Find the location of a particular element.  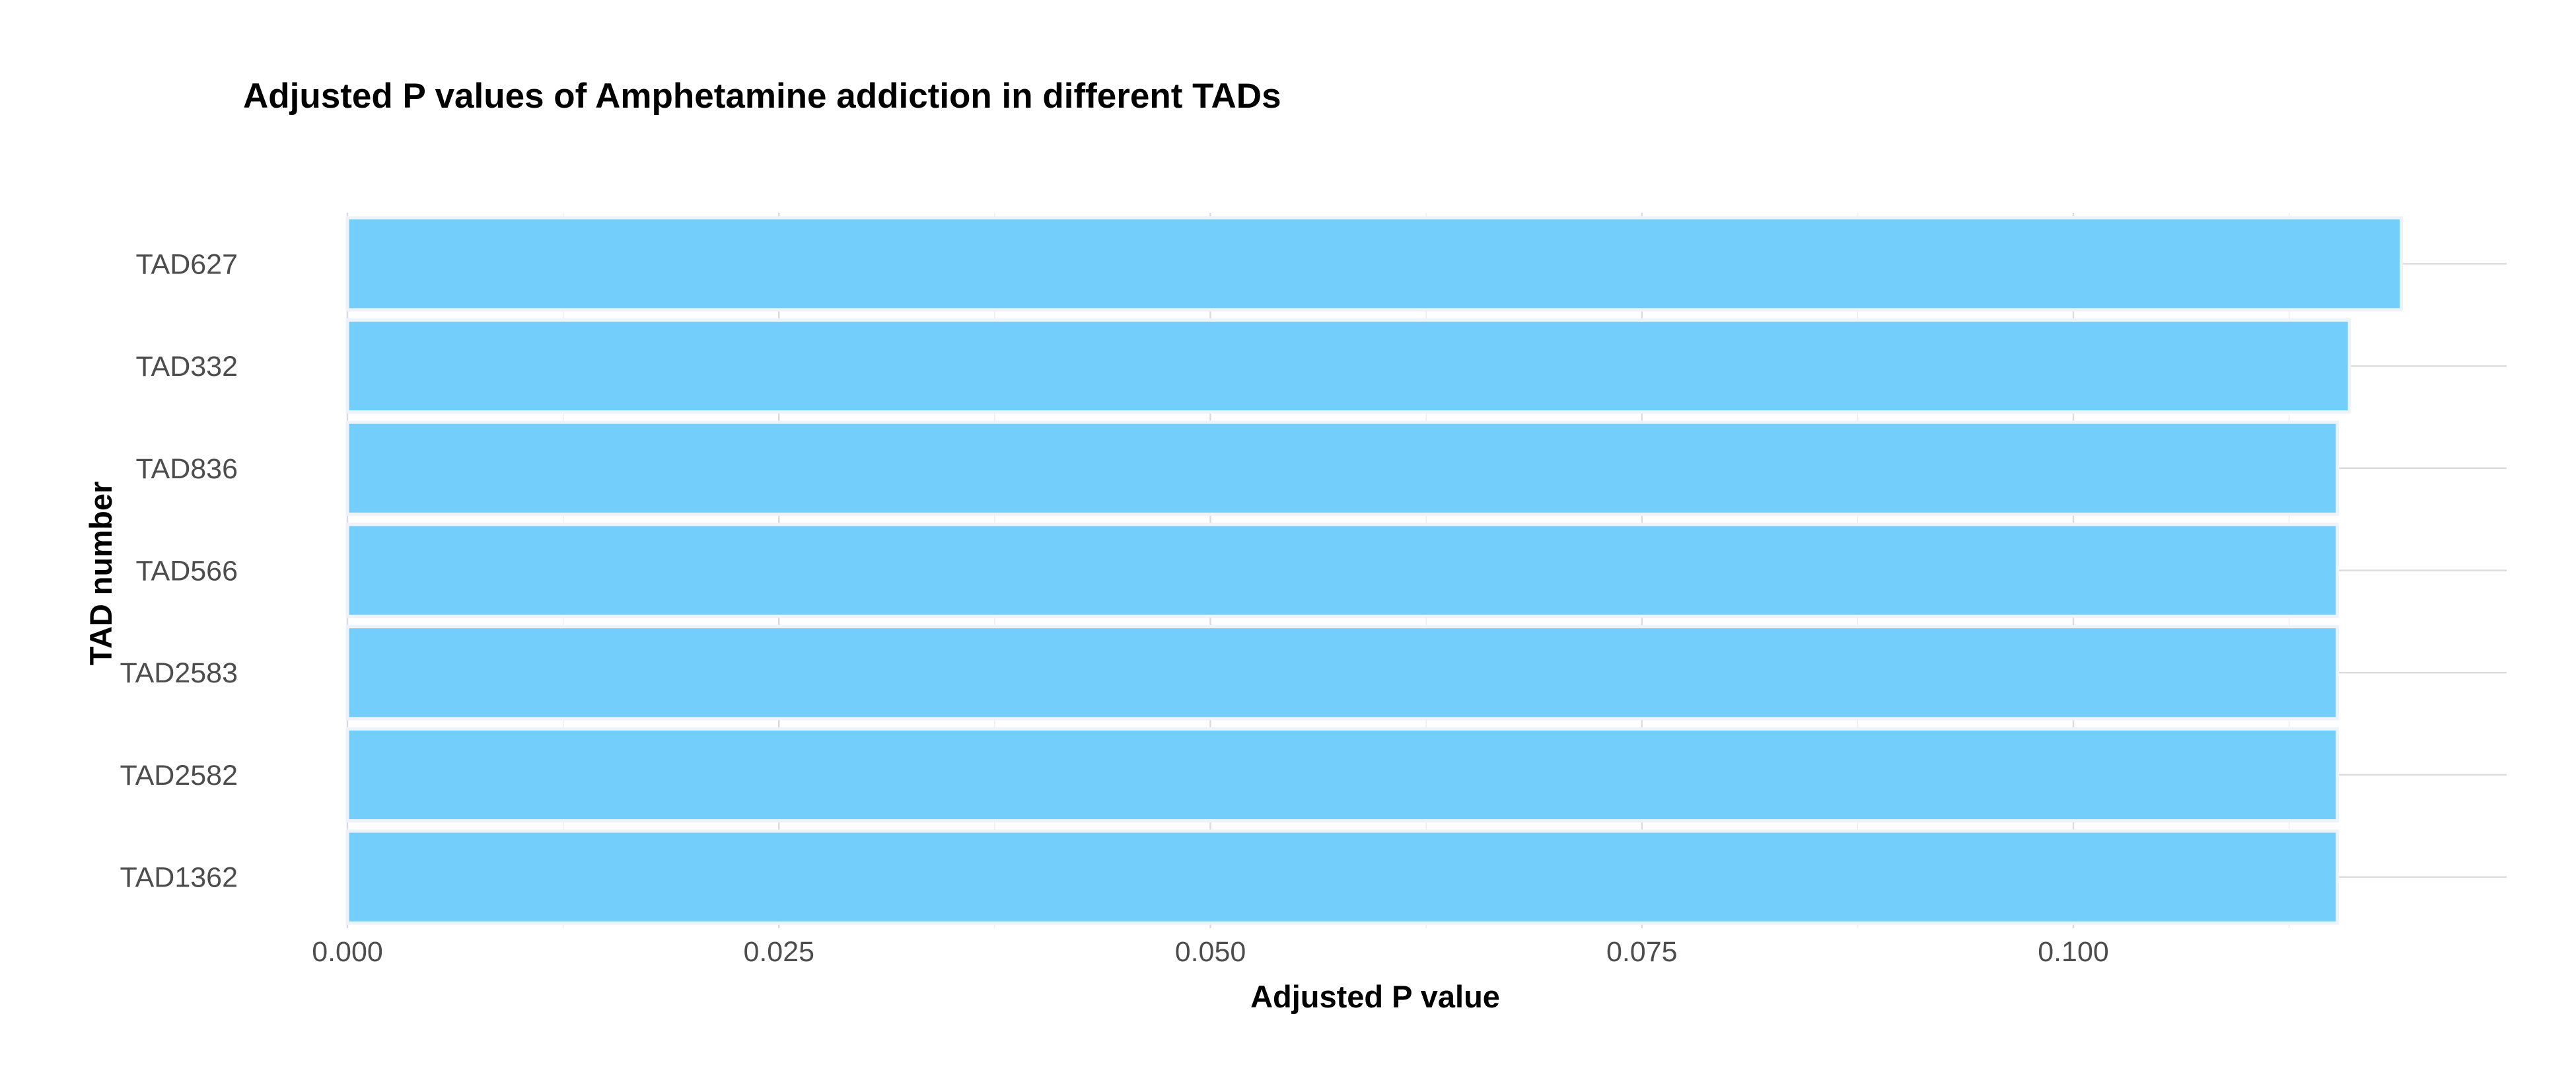

bar-tad1362 is located at coordinates (1342, 877).